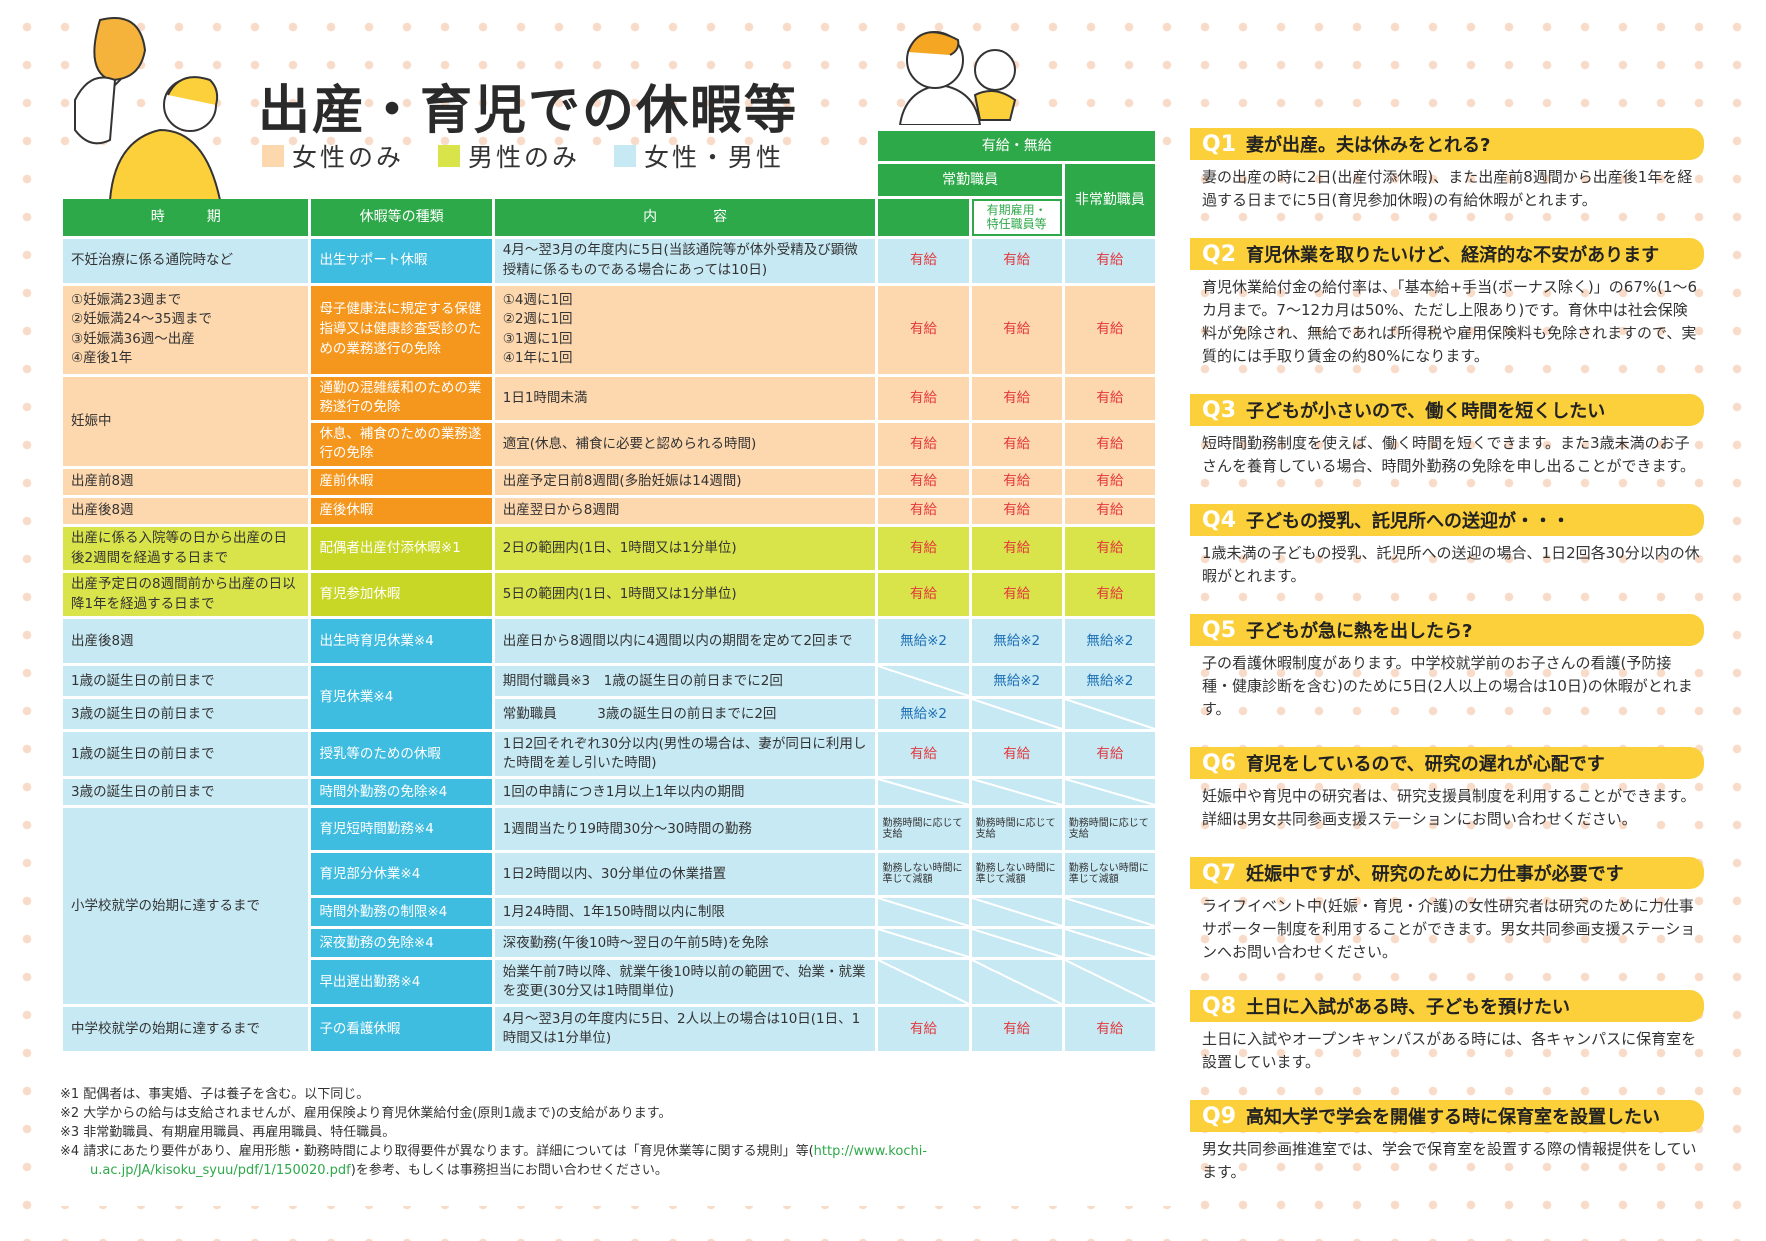 The image size is (1766, 1241). I want to click on faq-question-text: 妊娠中ですが、研究のために力仕事が必要です, so click(1435, 874).